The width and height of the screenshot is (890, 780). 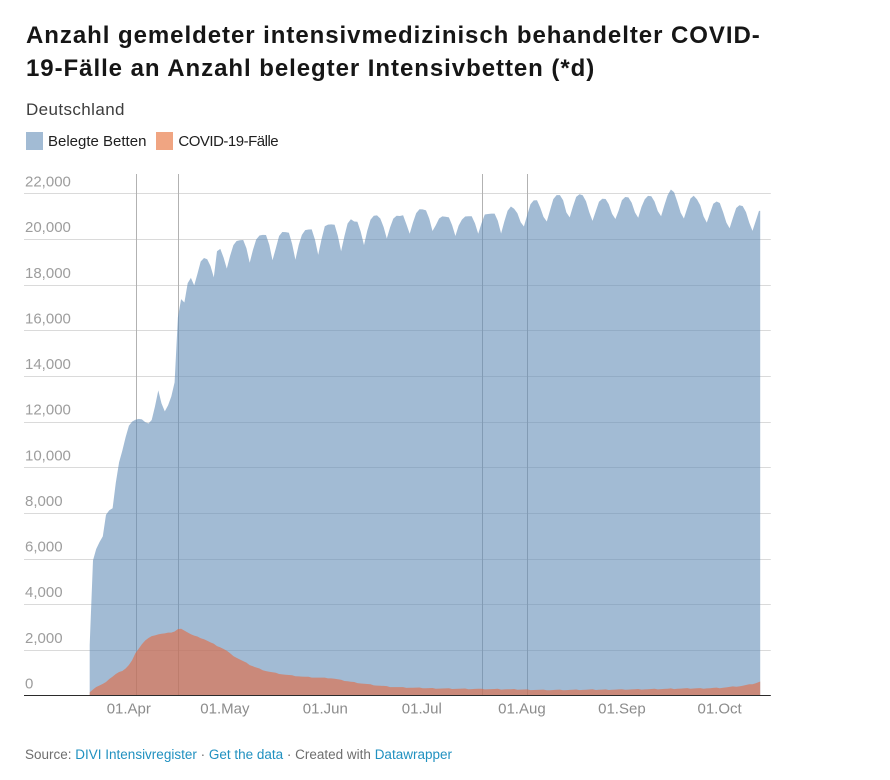 I want to click on svg-text: 4,000, so click(x=44, y=592).